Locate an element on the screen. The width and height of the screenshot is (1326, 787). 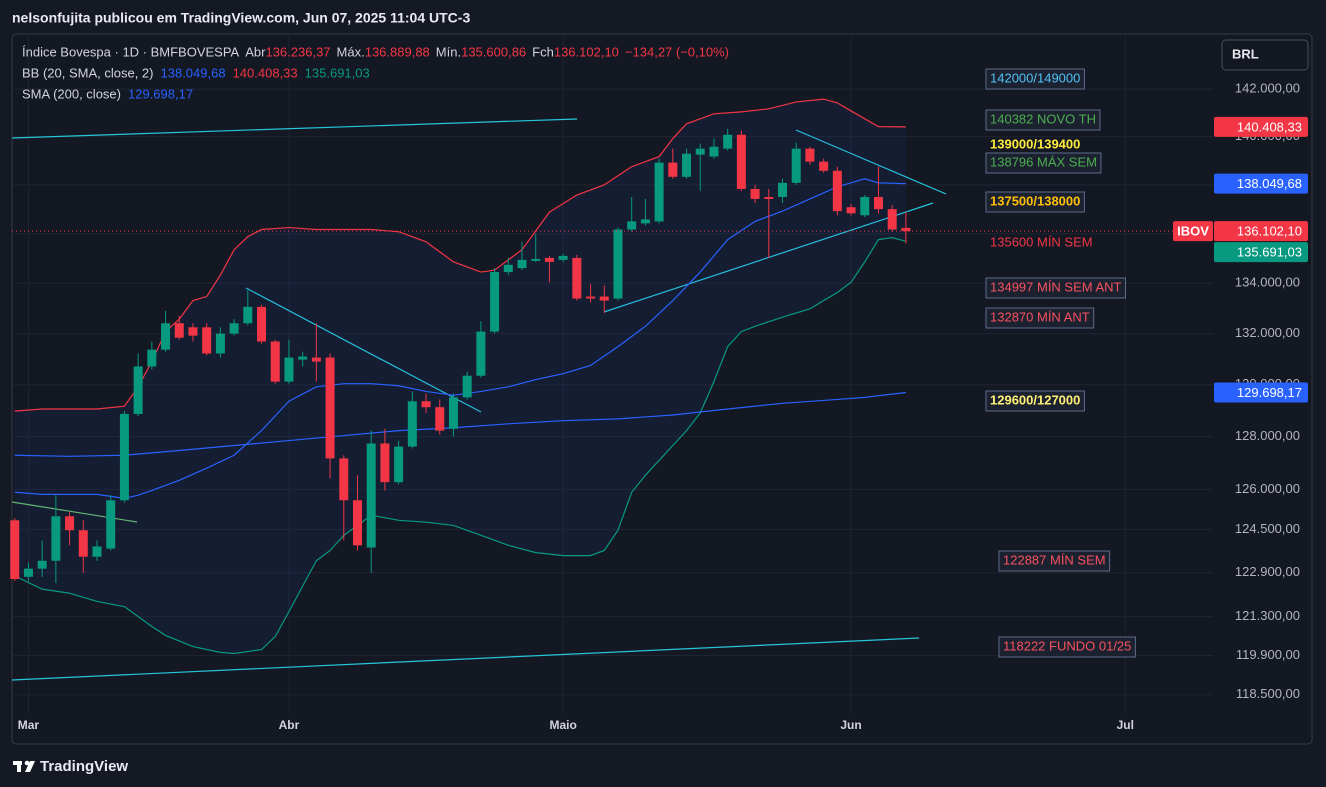
y-tick-label: 128.000,00 is located at coordinates (1267, 435).